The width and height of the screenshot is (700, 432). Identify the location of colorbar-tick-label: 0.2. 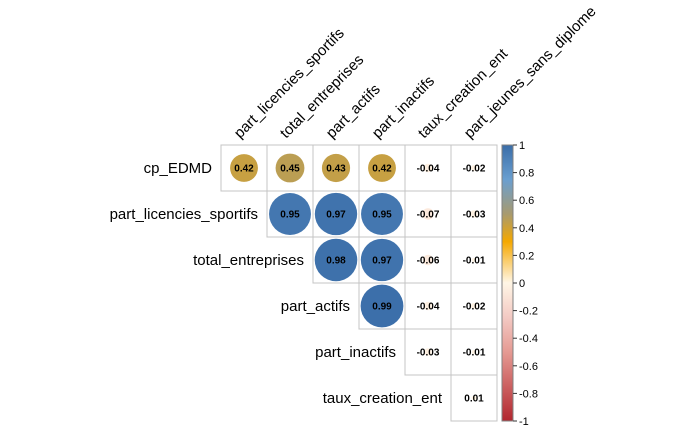
(526, 256).